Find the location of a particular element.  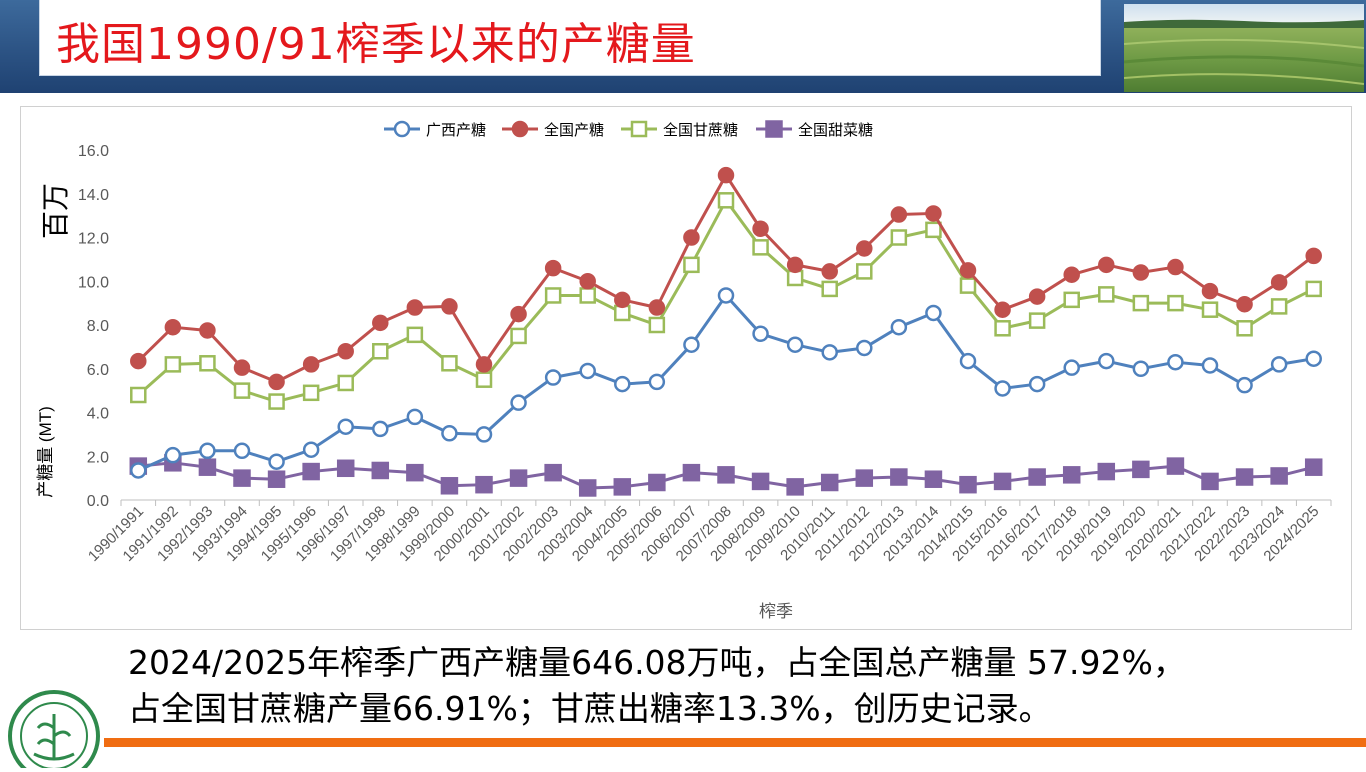

y-tick-label: 4.0 is located at coordinates (98, 414).